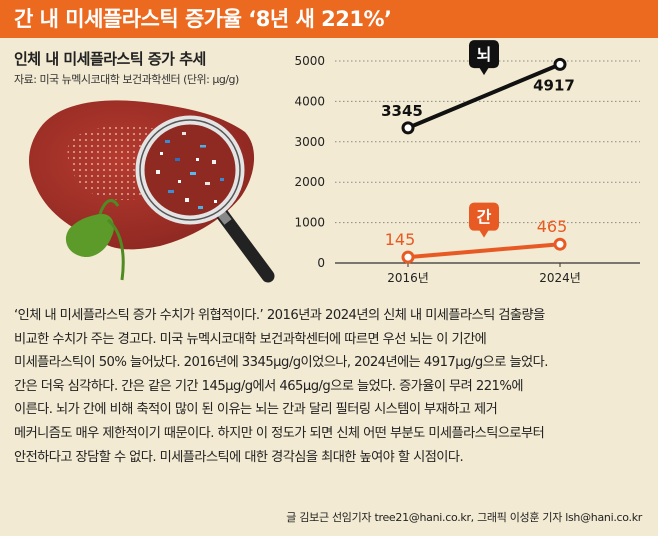 This screenshot has width=658, height=536. I want to click on data-label: 145, so click(400, 239).